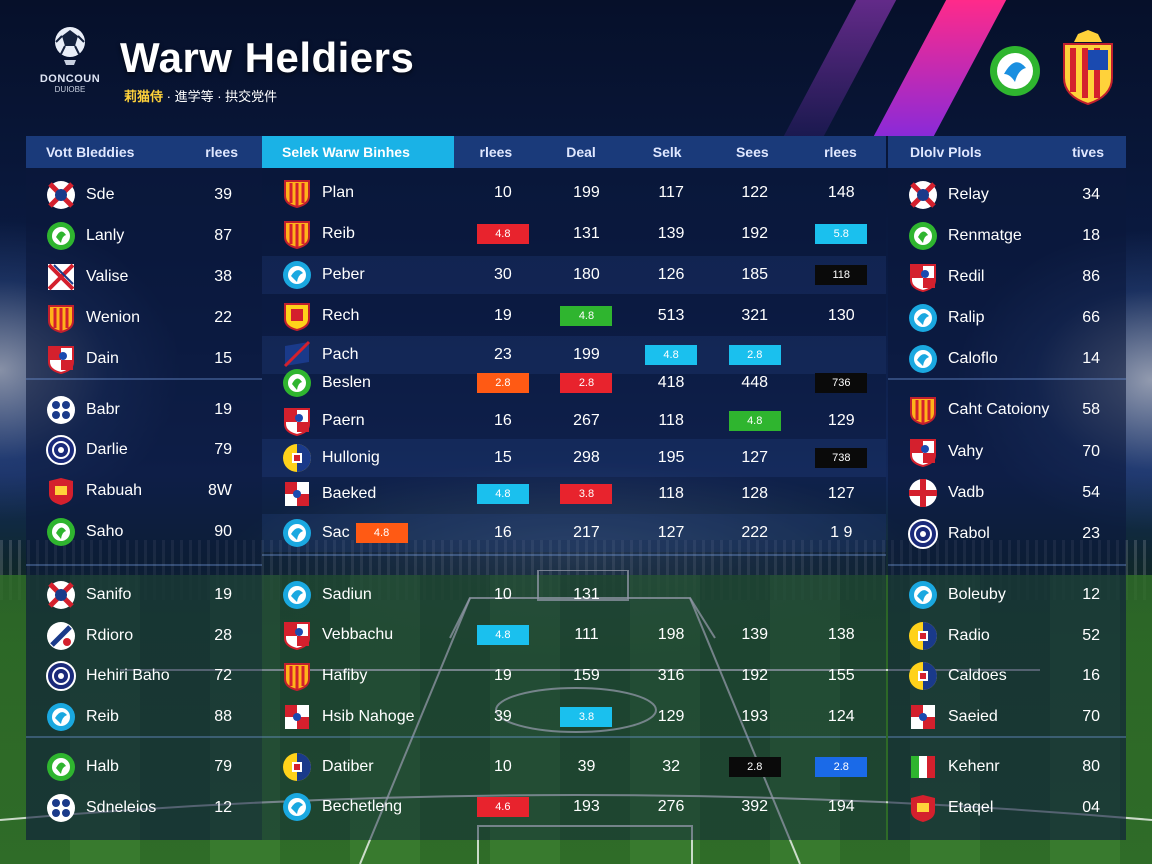 The width and height of the screenshot is (1152, 864). I want to click on match-row: Bechetleng 4.6 193 276 392 194, so click(574, 807).